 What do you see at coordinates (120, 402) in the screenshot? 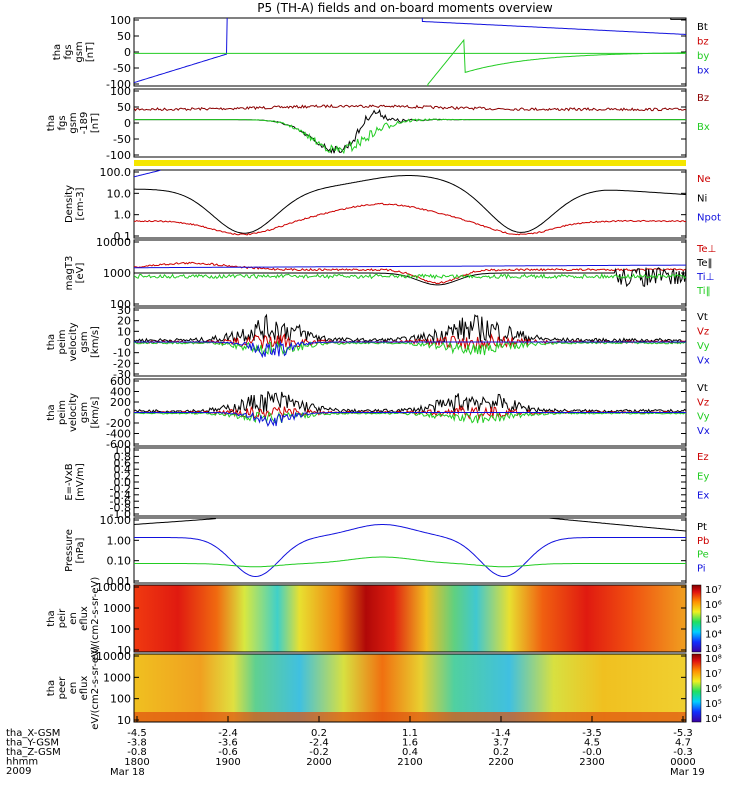
I see `y-tick-label: 200` at bounding box center [120, 402].